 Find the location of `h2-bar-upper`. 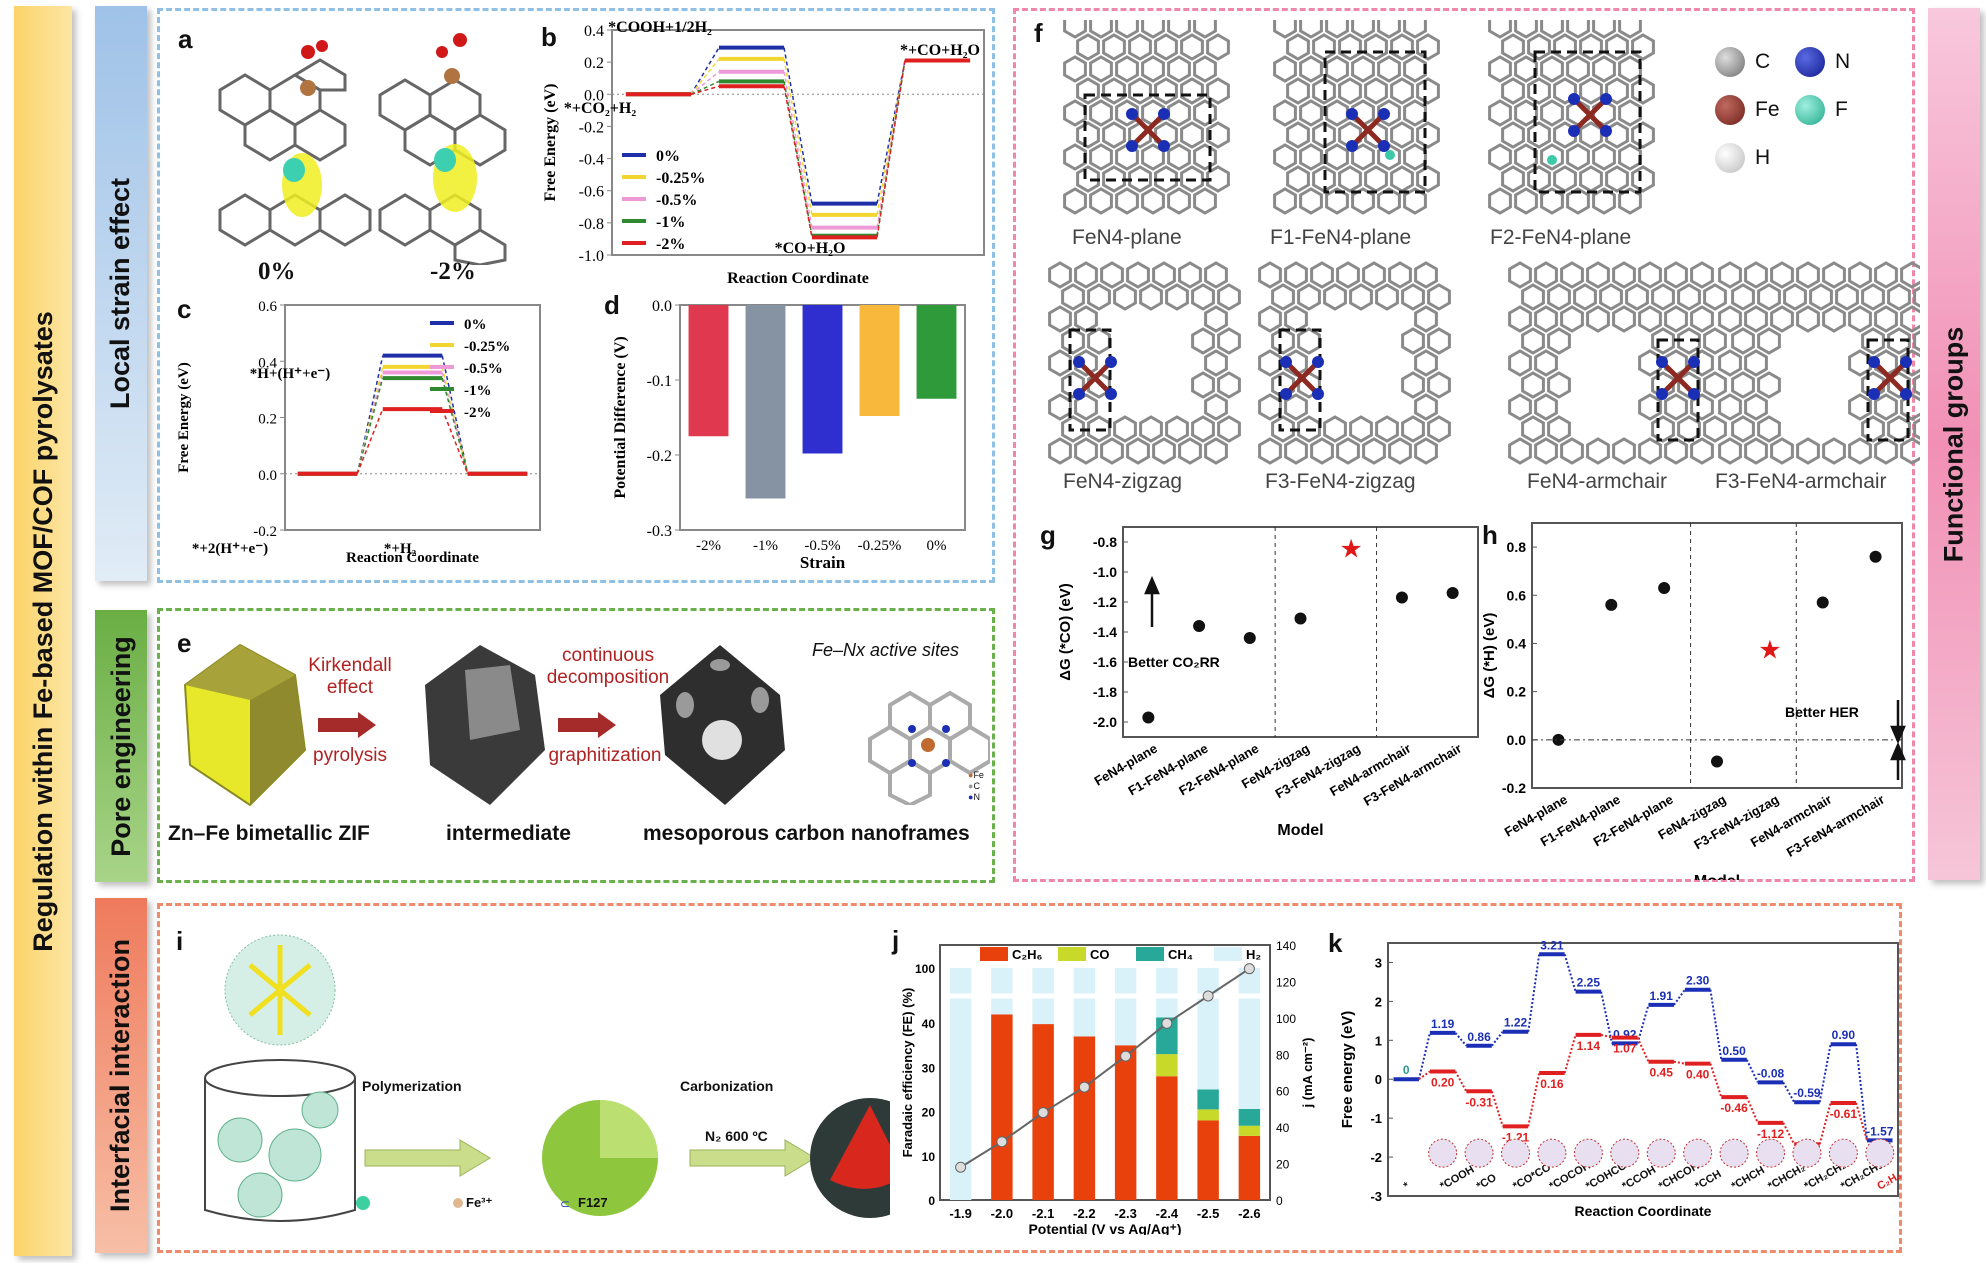

h2-bar-upper is located at coordinates (1208, 980).